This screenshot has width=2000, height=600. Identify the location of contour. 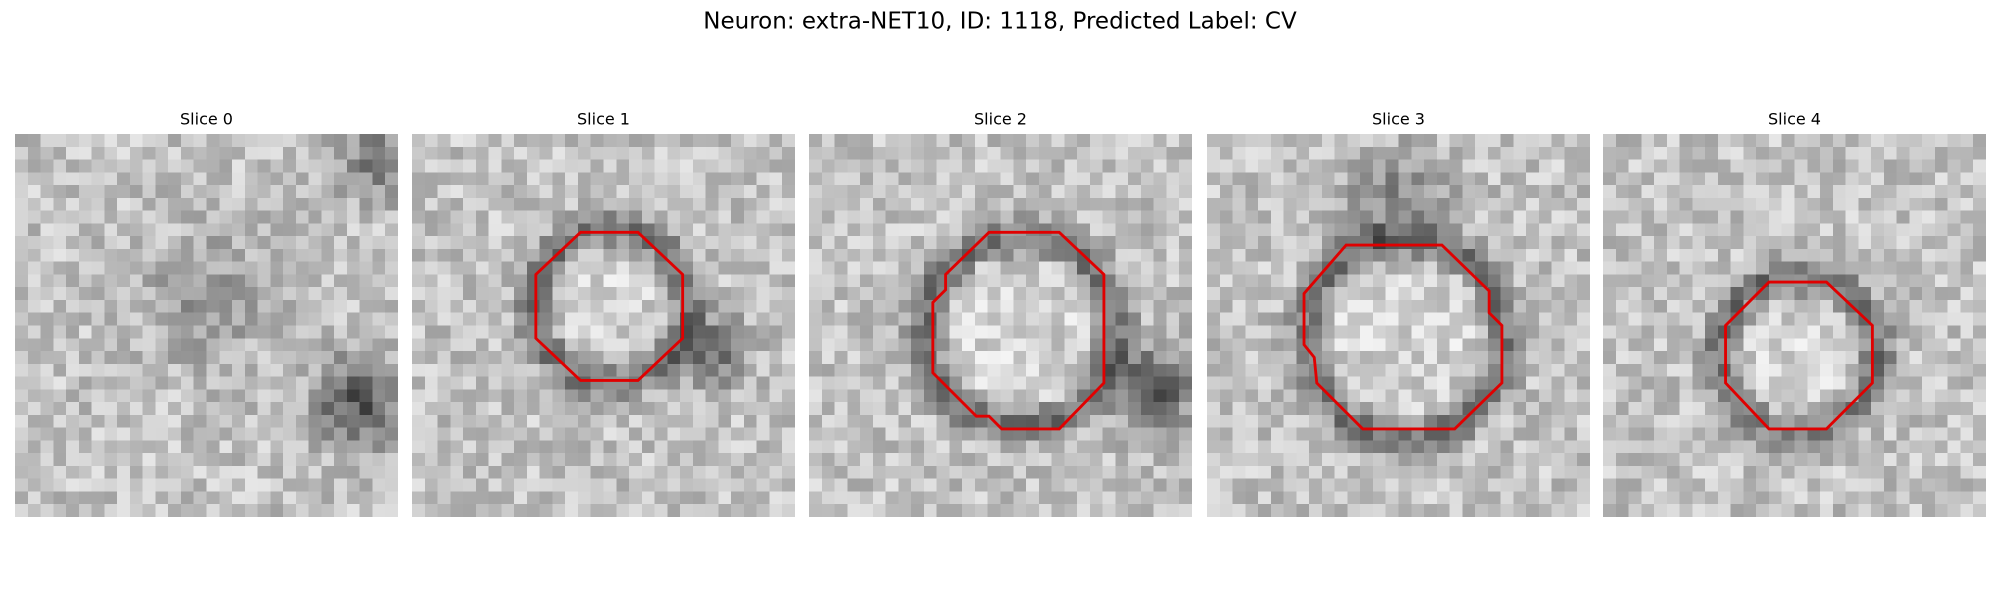
(1403, 337).